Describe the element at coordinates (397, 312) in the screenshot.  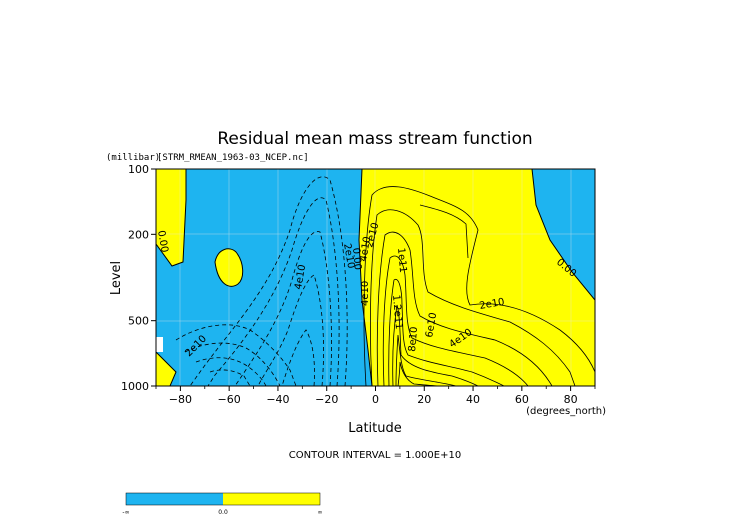
I see `contour-label: 1.2e11` at that location.